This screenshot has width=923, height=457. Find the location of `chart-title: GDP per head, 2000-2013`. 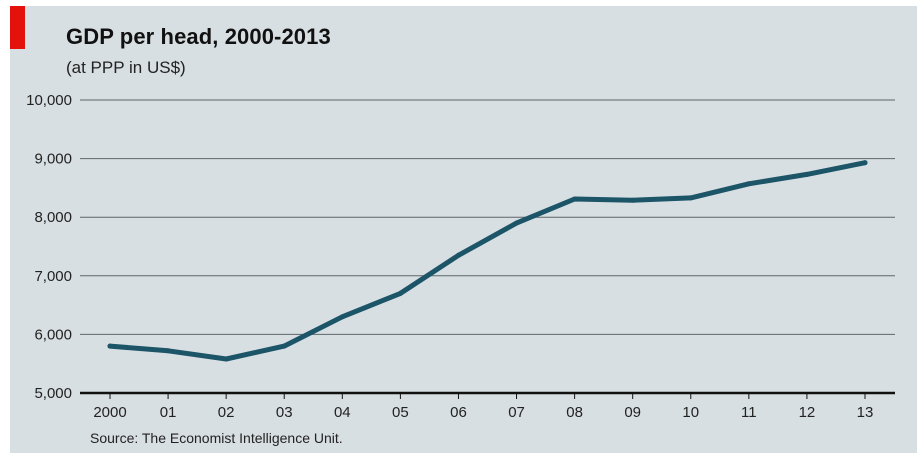

chart-title: GDP per head, 2000-2013 is located at coordinates (198, 36).